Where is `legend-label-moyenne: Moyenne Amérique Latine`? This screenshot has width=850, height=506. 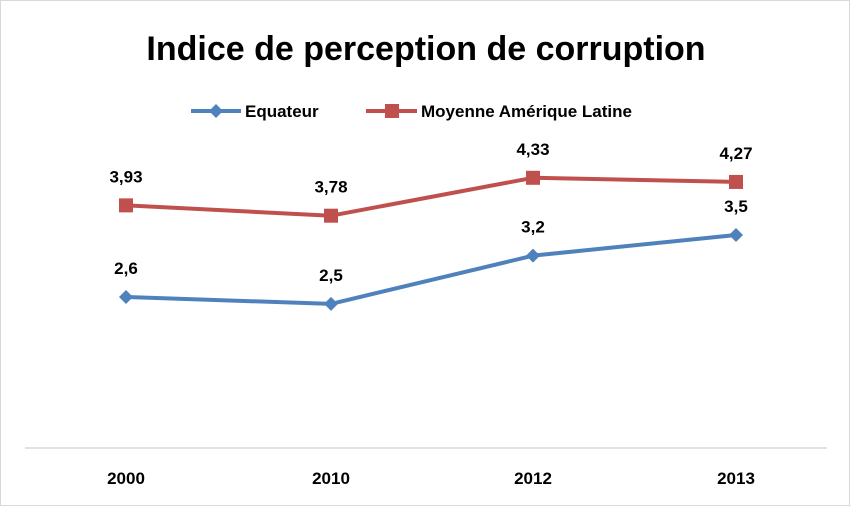
legend-label-moyenne: Moyenne Amérique Latine is located at coordinates (526, 111).